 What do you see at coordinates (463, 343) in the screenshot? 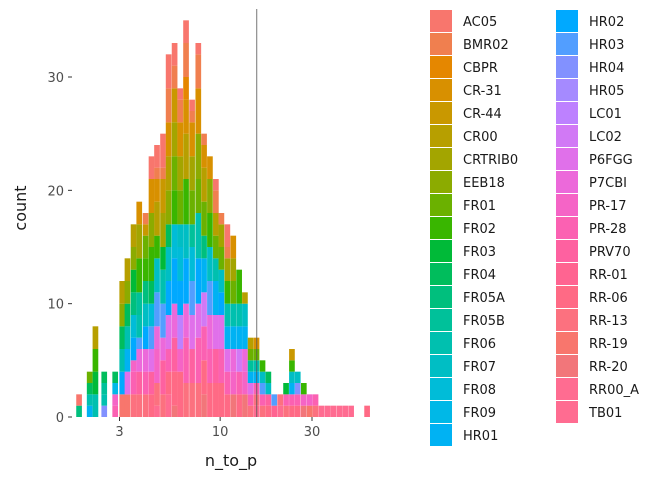
I see `legend-item: FR06` at bounding box center [463, 343].